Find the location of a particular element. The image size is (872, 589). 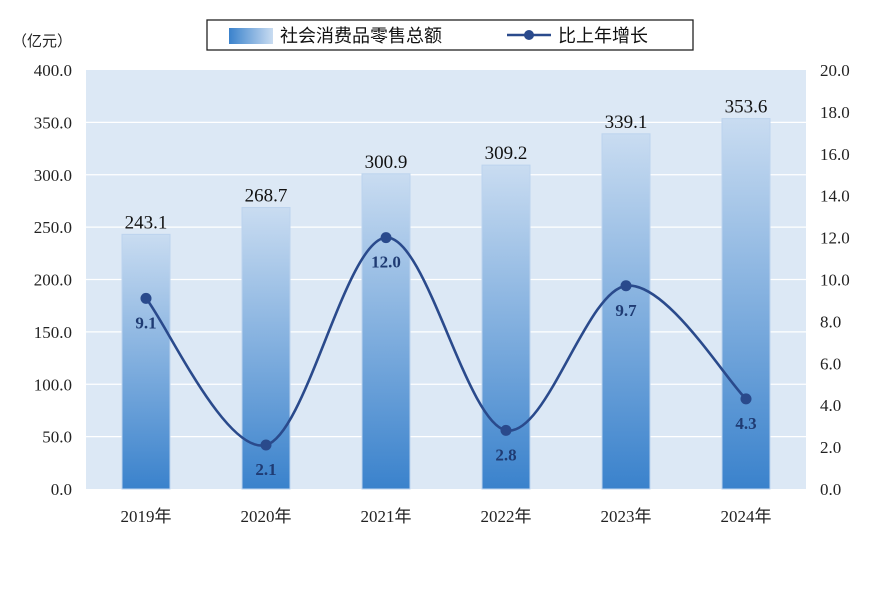

y-left-tick-label: 200.0 is located at coordinates (53, 280).